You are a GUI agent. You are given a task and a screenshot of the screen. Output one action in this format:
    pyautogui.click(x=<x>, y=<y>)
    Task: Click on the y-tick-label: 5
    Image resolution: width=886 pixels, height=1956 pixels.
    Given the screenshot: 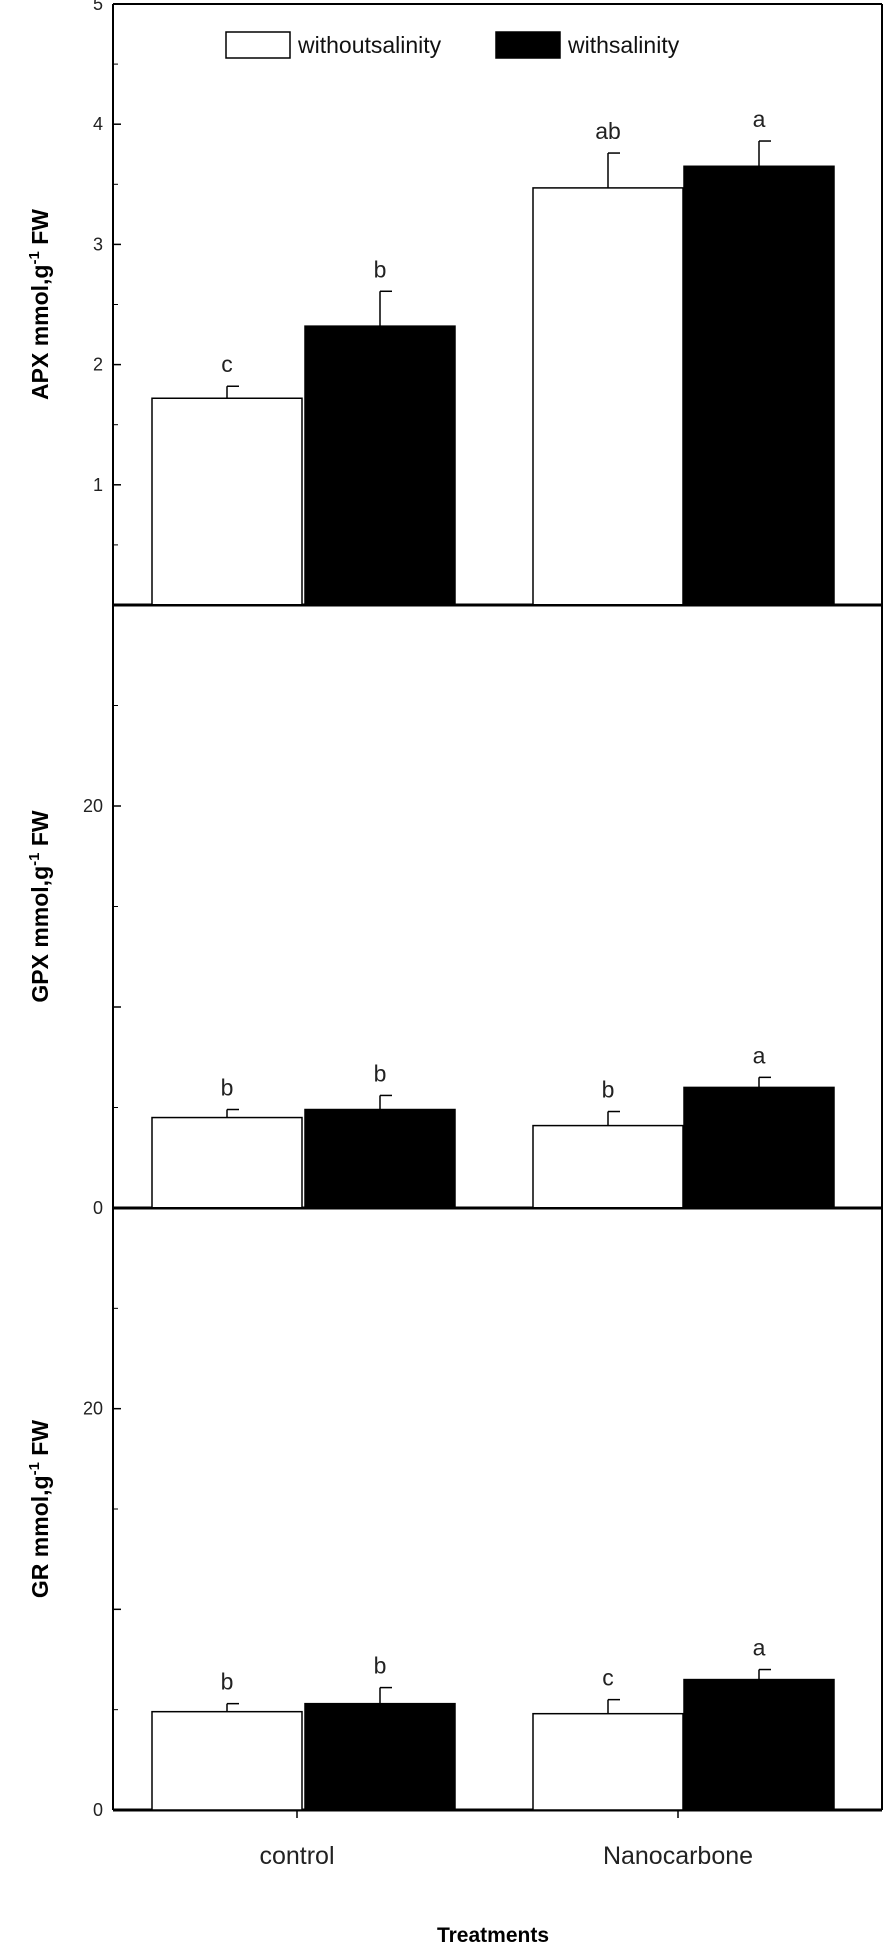 What is the action you would take?
    pyautogui.click(x=98, y=7)
    